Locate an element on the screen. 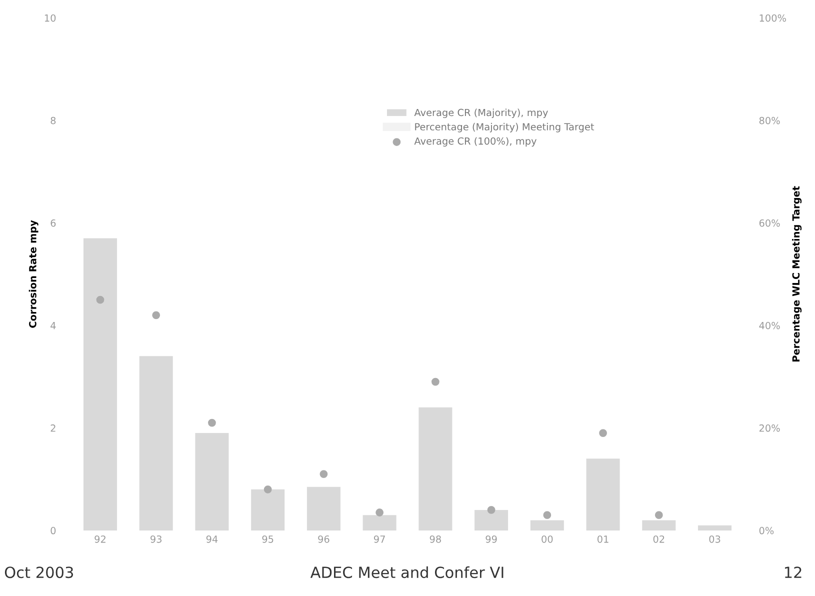  y2-tick-label: 60% is located at coordinates (769, 223).